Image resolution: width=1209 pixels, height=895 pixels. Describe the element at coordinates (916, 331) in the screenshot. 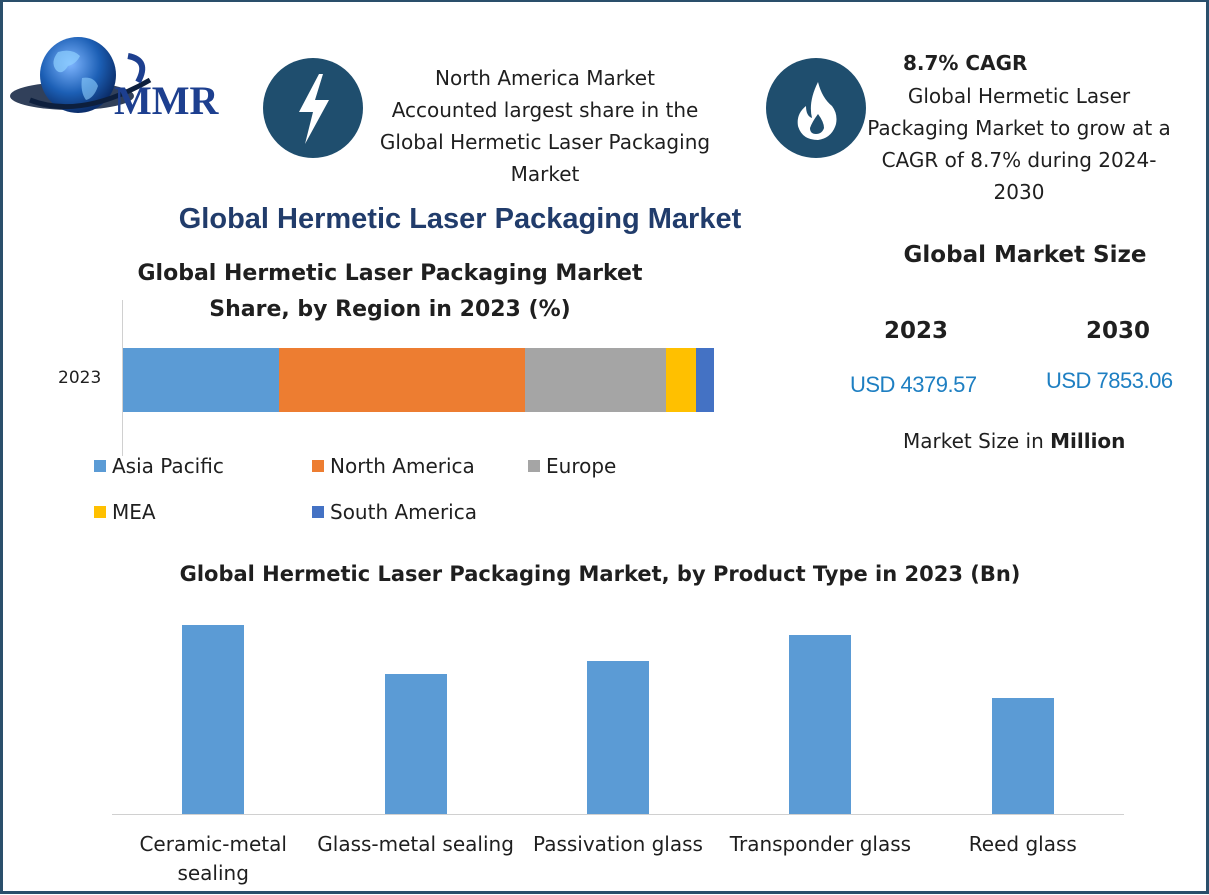

I see `year-2023: 2023` at that location.